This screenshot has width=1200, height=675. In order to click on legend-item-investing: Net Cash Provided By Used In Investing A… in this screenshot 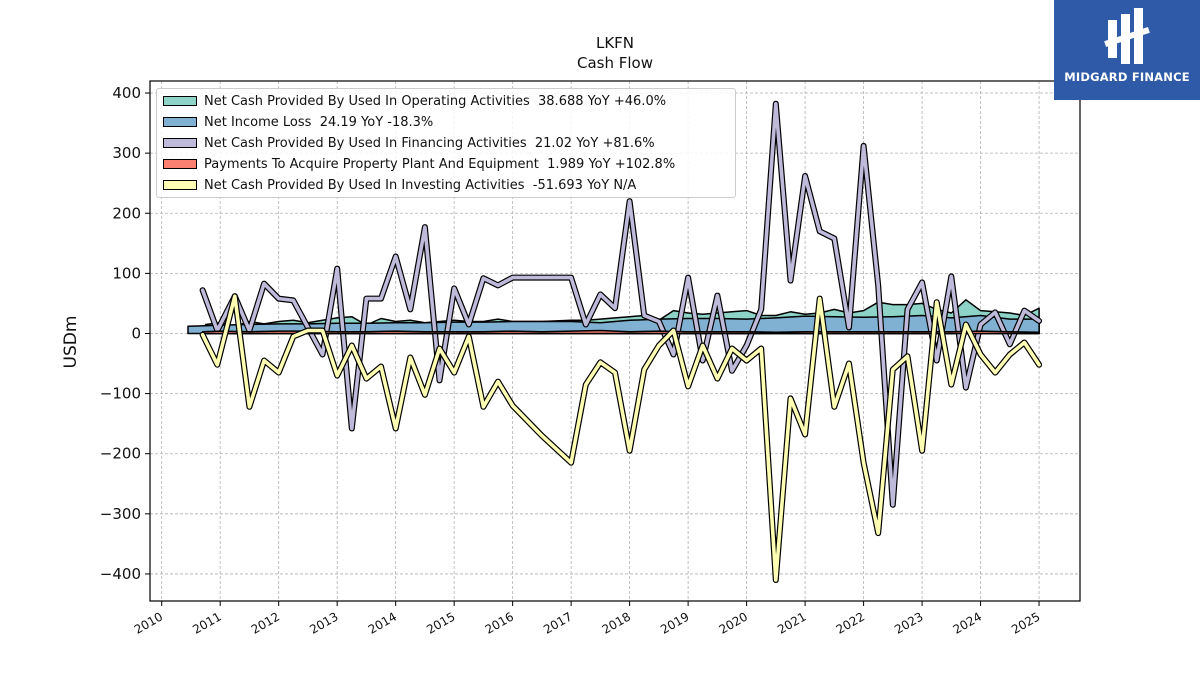, I will do `click(399, 185)`.